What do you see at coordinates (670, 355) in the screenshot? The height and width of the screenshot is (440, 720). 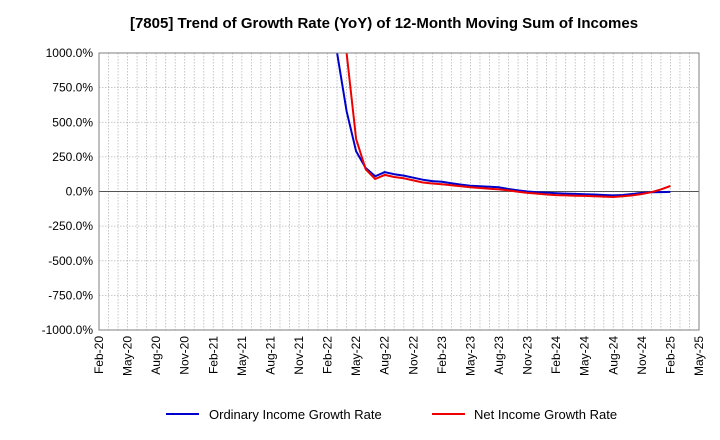 I see `x-tick-label: Feb-25` at bounding box center [670, 355].